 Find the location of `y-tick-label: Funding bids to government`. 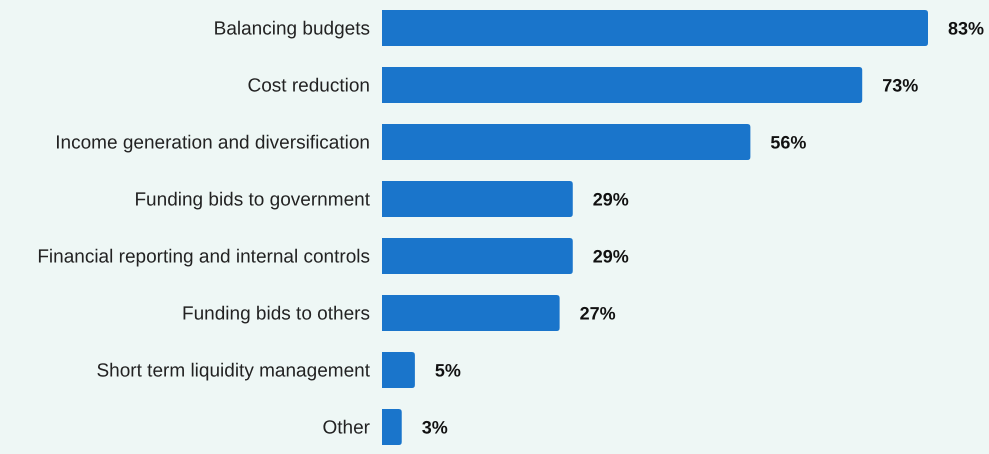

y-tick-label: Funding bids to government is located at coordinates (252, 200).